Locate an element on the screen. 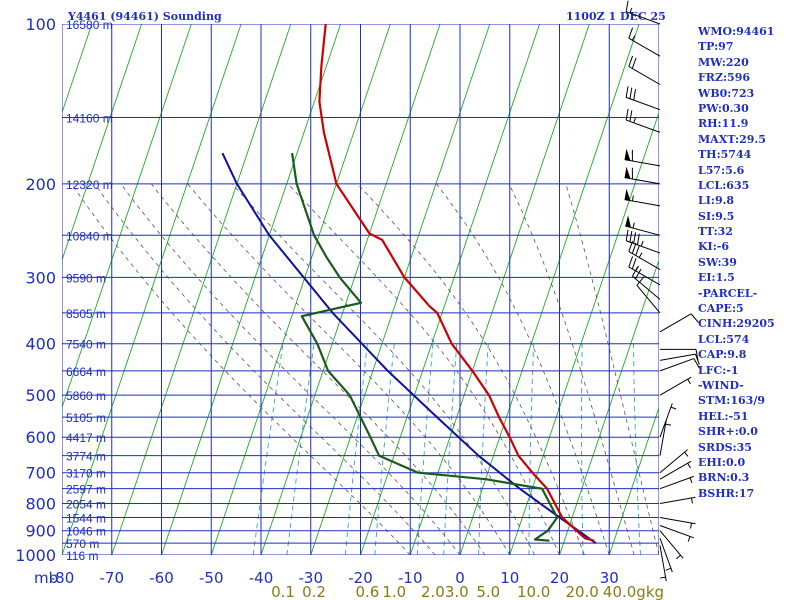  mixing-ratio-label: 1.0 is located at coordinates (394, 591).